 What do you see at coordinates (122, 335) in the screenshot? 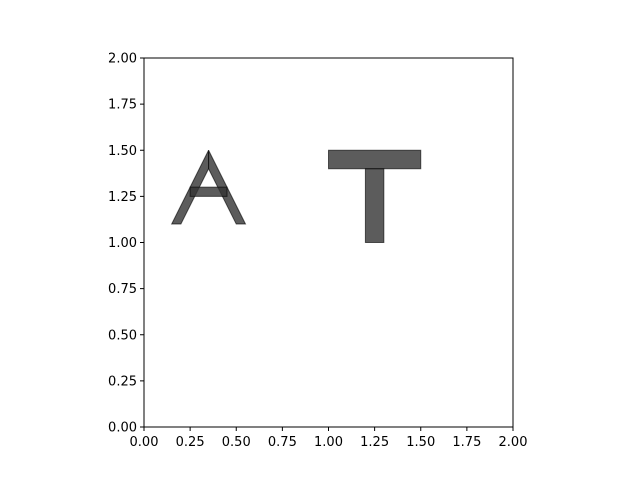
I see `y-tick-label: 0.50` at bounding box center [122, 335].